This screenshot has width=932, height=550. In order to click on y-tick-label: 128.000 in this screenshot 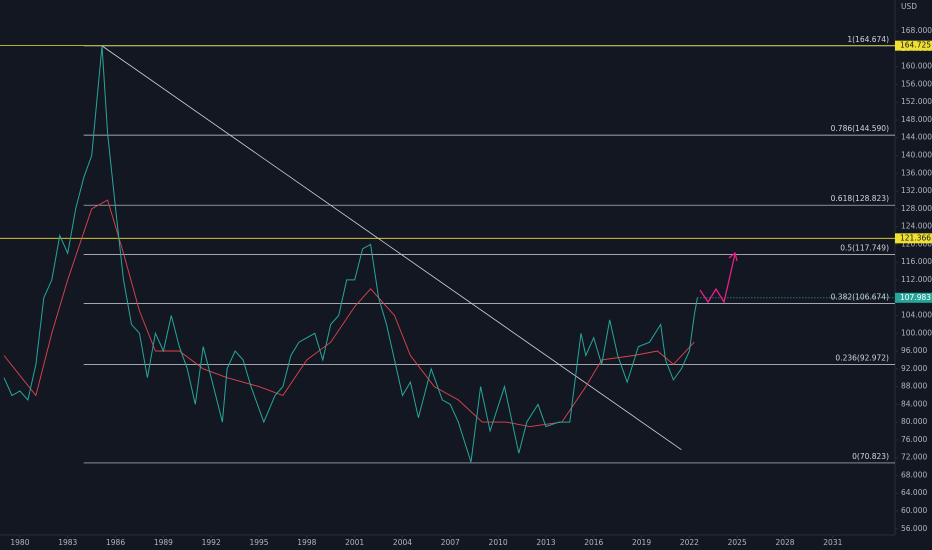, I will do `click(916, 208)`.